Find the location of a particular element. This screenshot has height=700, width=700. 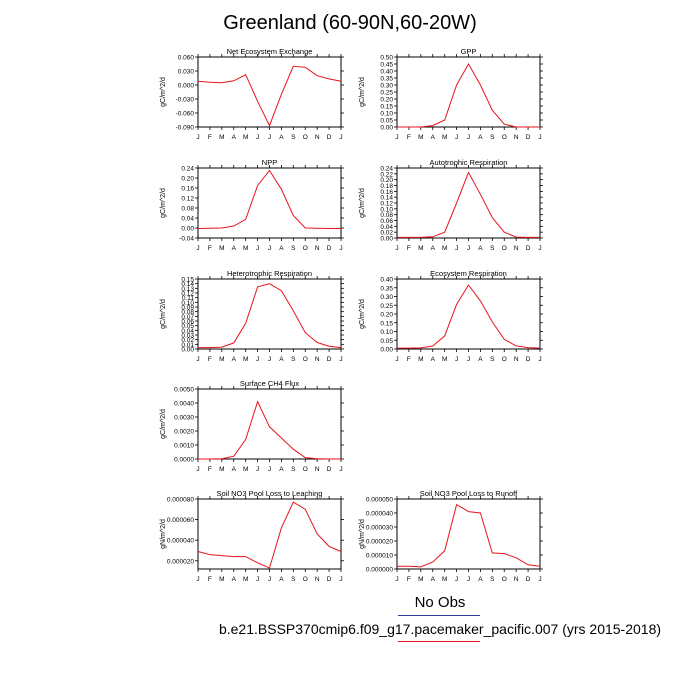

y-tick-label: 0.000050 is located at coordinates (379, 500).